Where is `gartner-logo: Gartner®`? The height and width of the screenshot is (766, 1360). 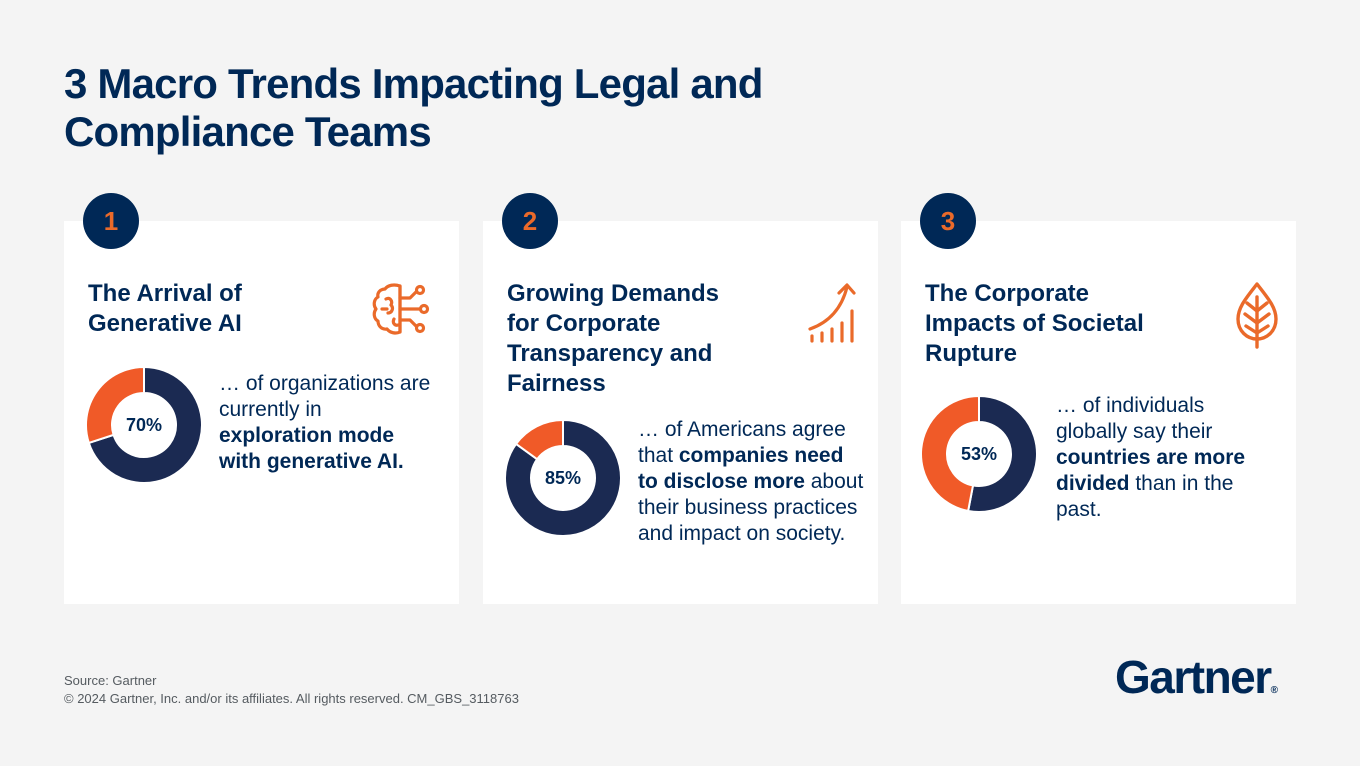 gartner-logo: Gartner® is located at coordinates (1196, 677).